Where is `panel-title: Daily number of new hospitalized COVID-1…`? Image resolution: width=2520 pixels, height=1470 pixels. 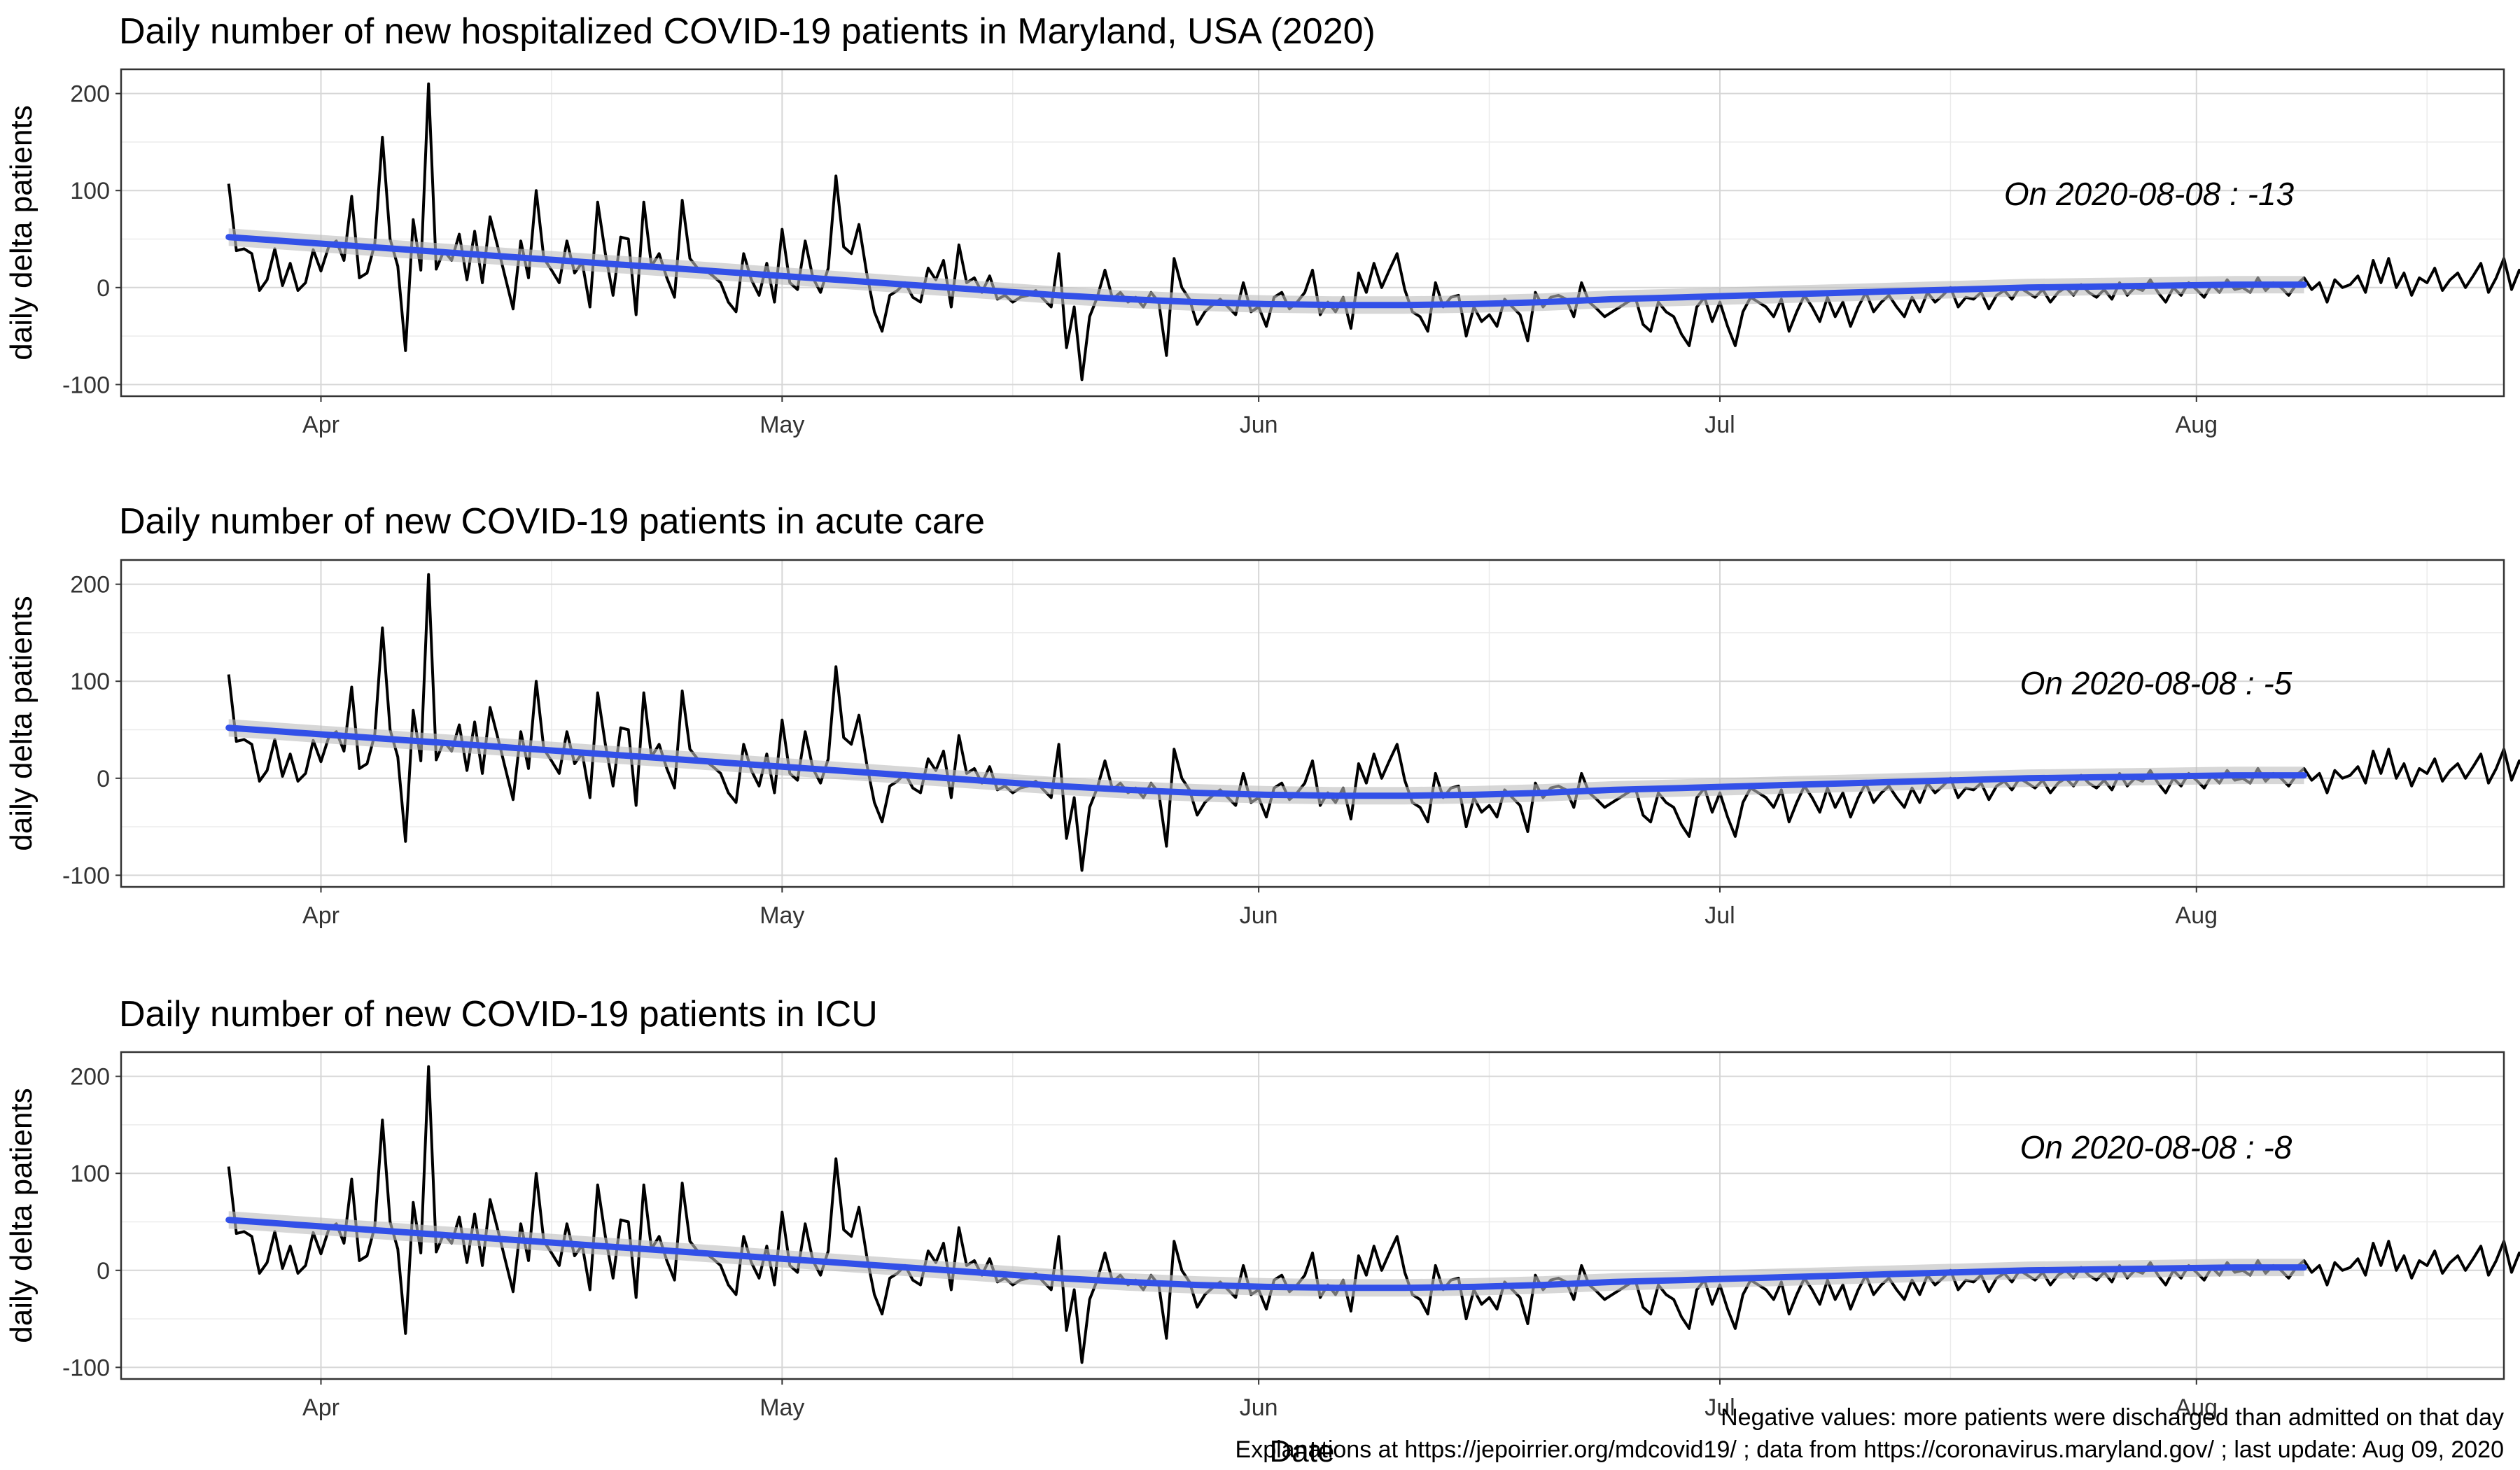
panel-title: Daily number of new hospitalized COVID-1… is located at coordinates (747, 31).